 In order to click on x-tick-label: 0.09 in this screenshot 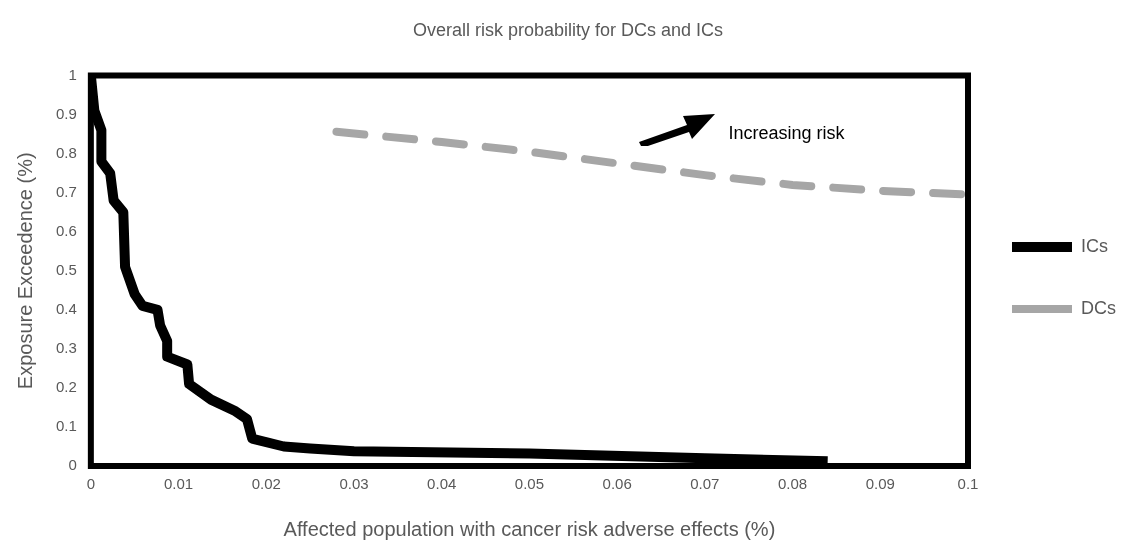, I will do `click(880, 484)`.